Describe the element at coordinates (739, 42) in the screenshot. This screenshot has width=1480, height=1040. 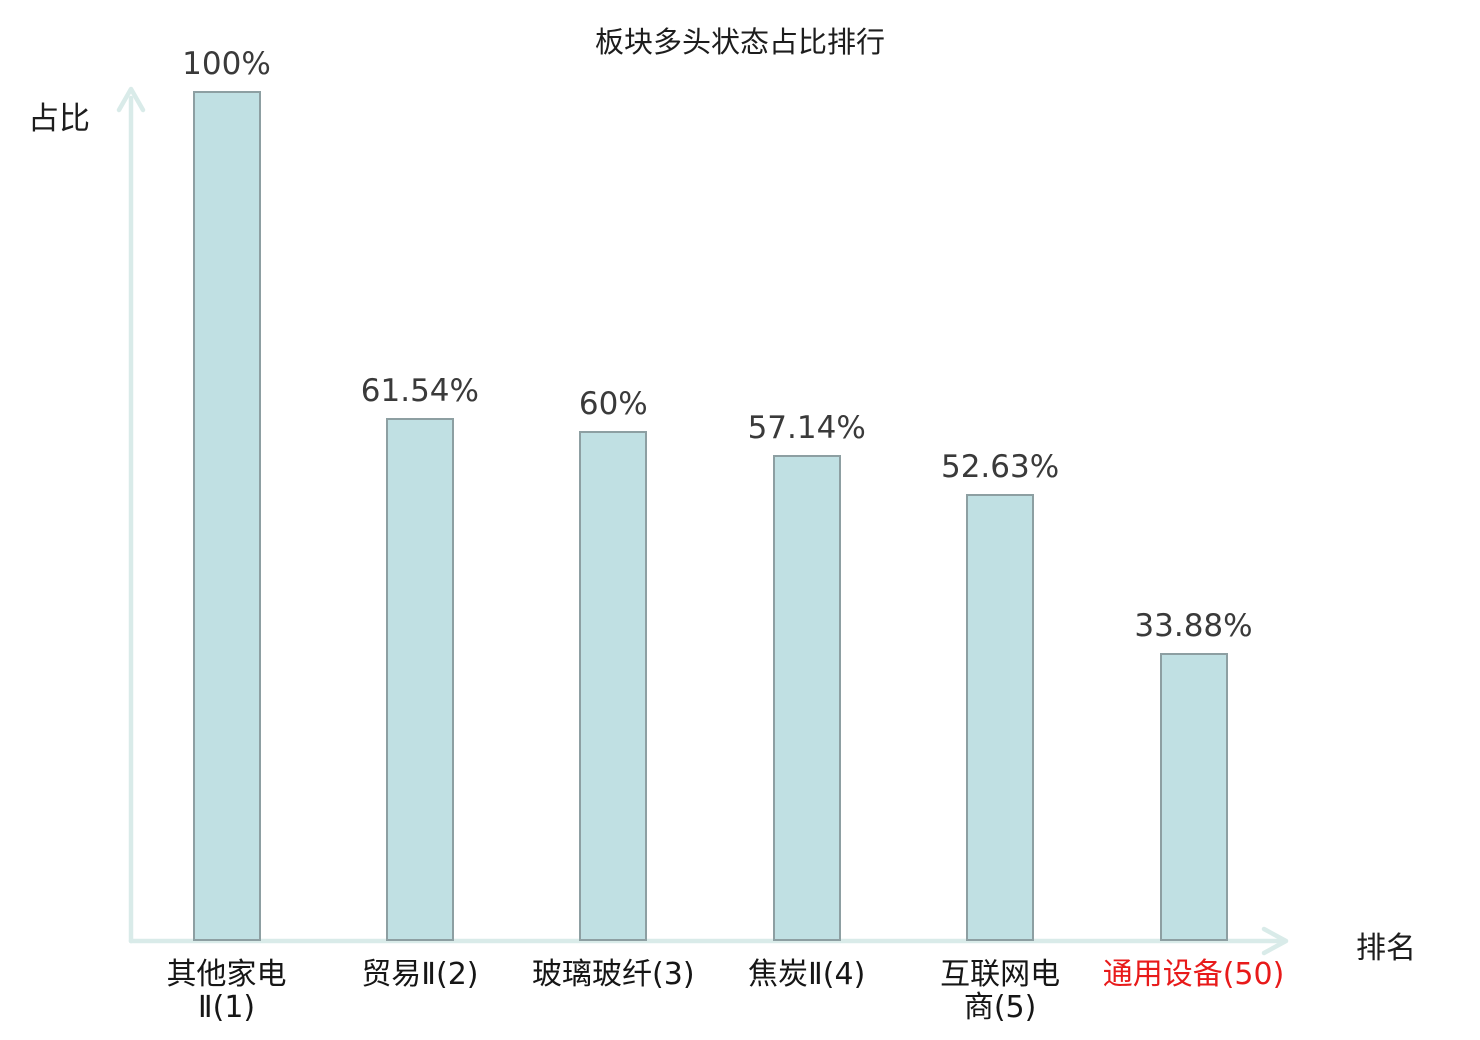
I see `chart-title: 板块多头状态占比排行` at that location.